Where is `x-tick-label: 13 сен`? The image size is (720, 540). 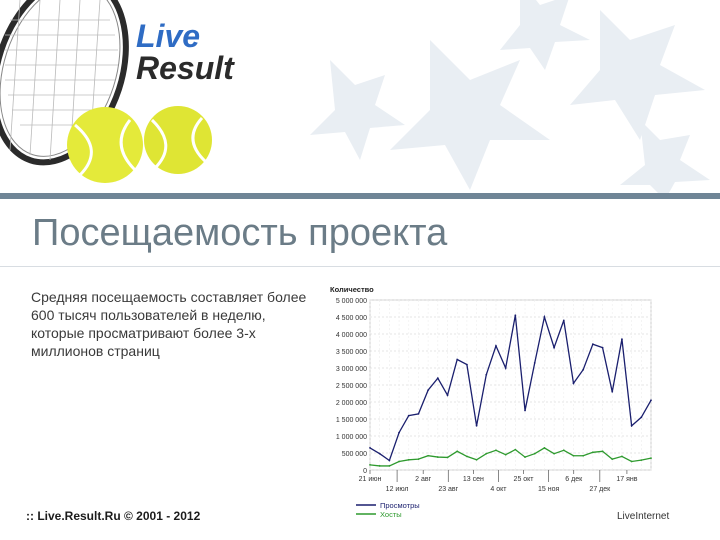
x-tick-label: 13 сен is located at coordinates (473, 479).